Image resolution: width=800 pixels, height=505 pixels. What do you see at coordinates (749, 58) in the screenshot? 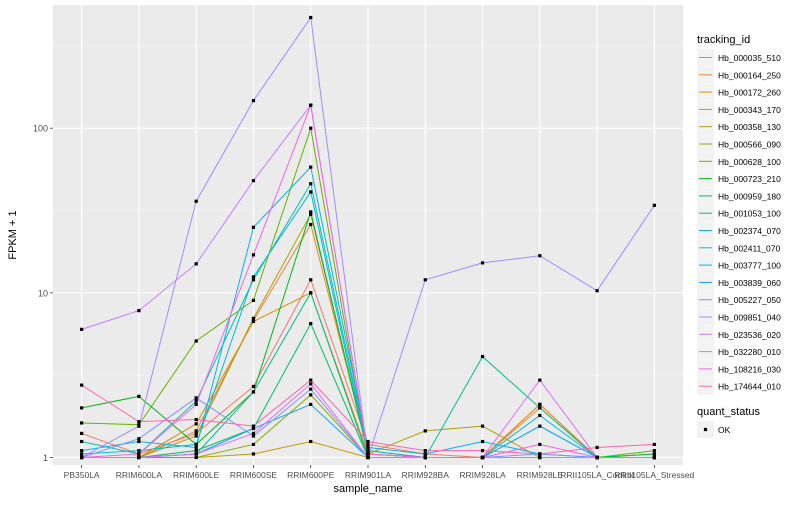
I see `legend-label: Hb_000035_510` at bounding box center [749, 58].